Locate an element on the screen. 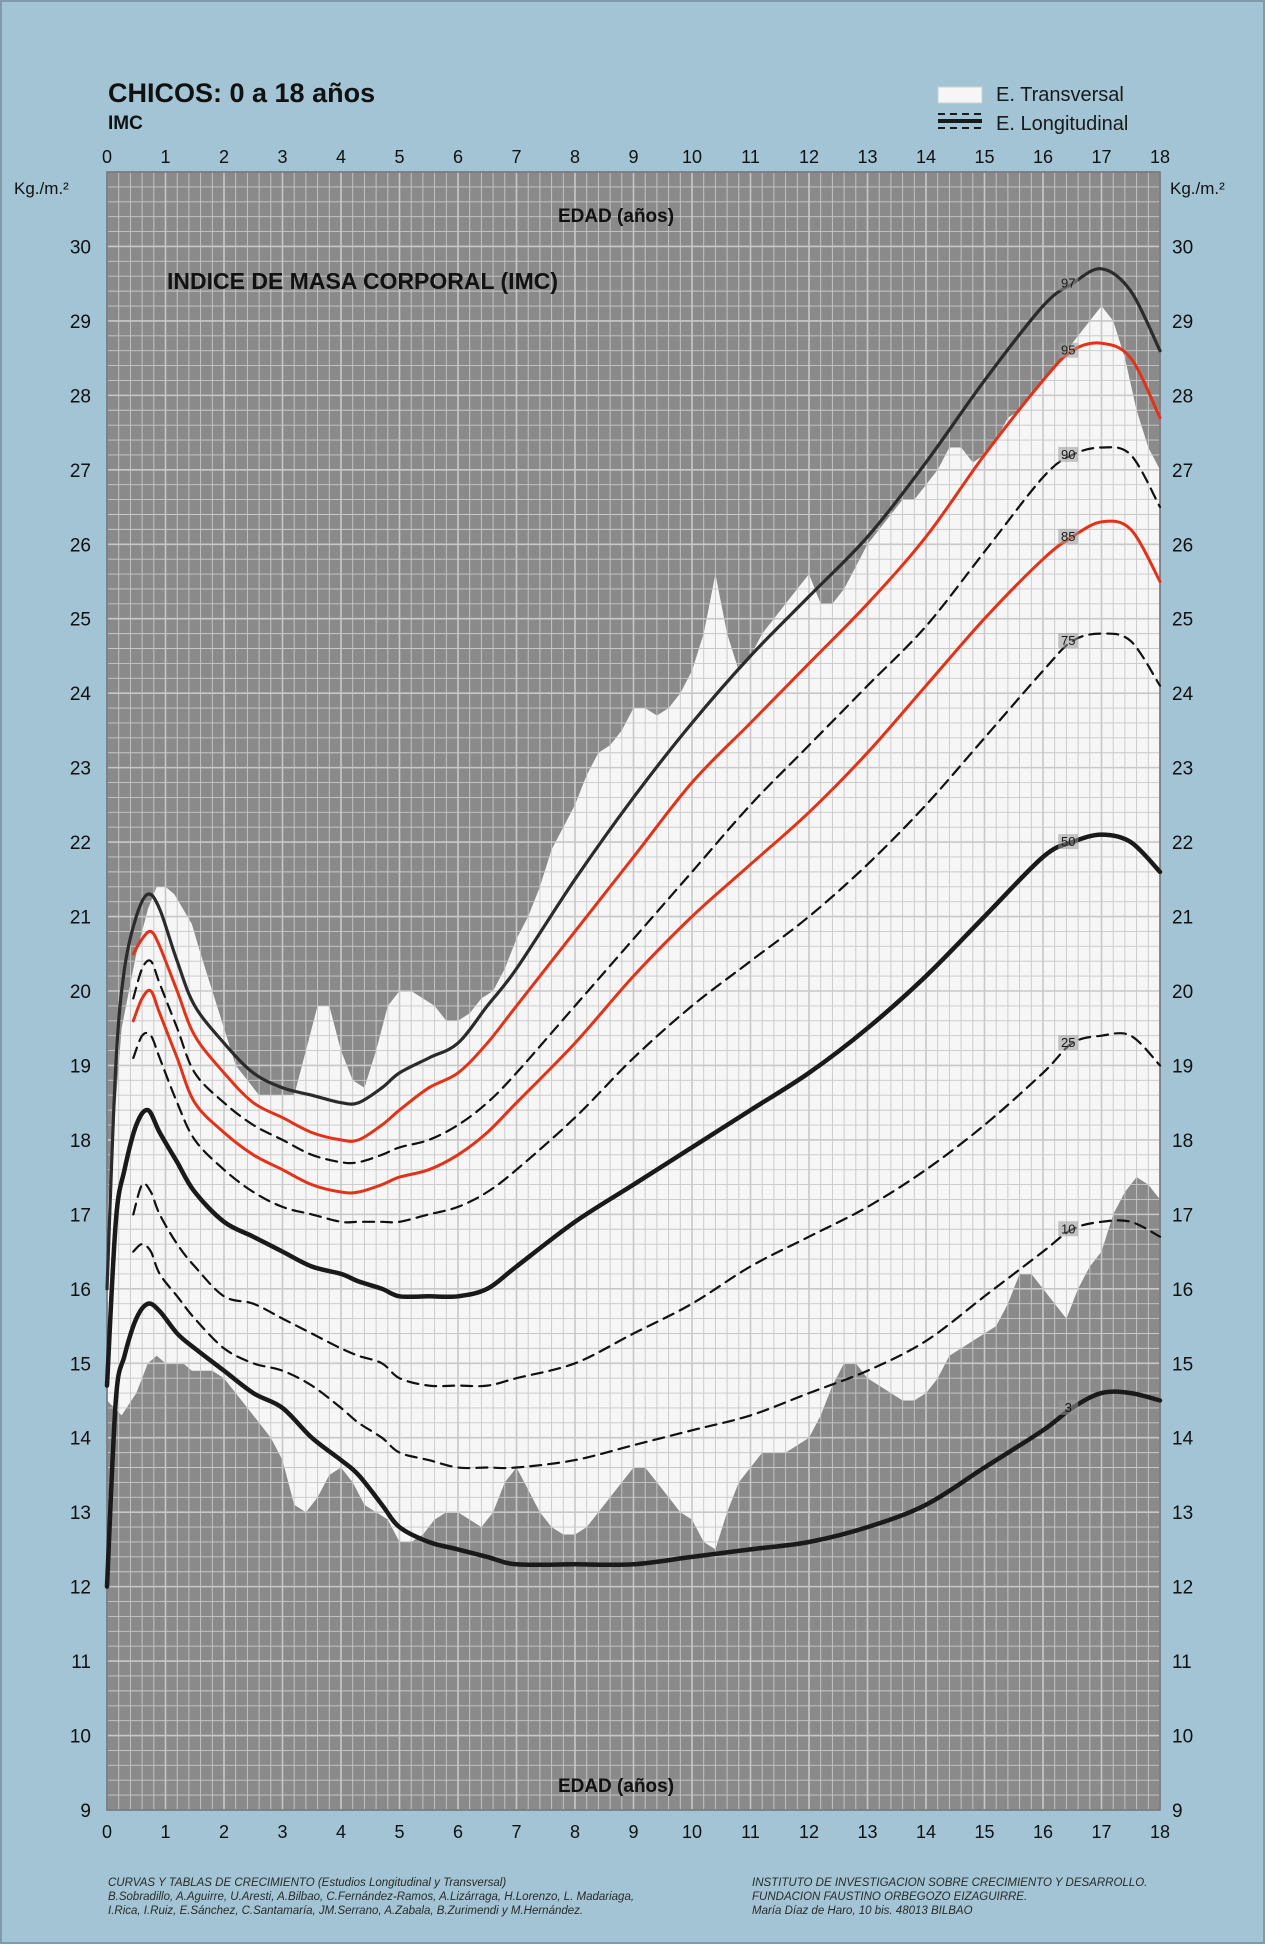 The height and width of the screenshot is (1944, 1265). x-tick-label-top: 14 is located at coordinates (926, 157).